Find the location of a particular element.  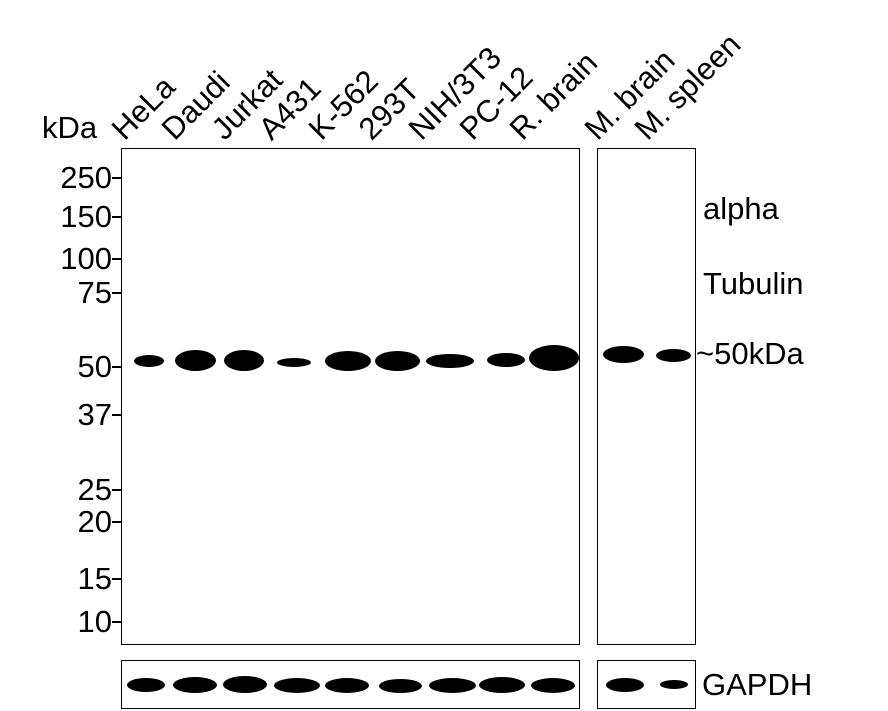

gapdh-blot-panel-right is located at coordinates (646, 684).